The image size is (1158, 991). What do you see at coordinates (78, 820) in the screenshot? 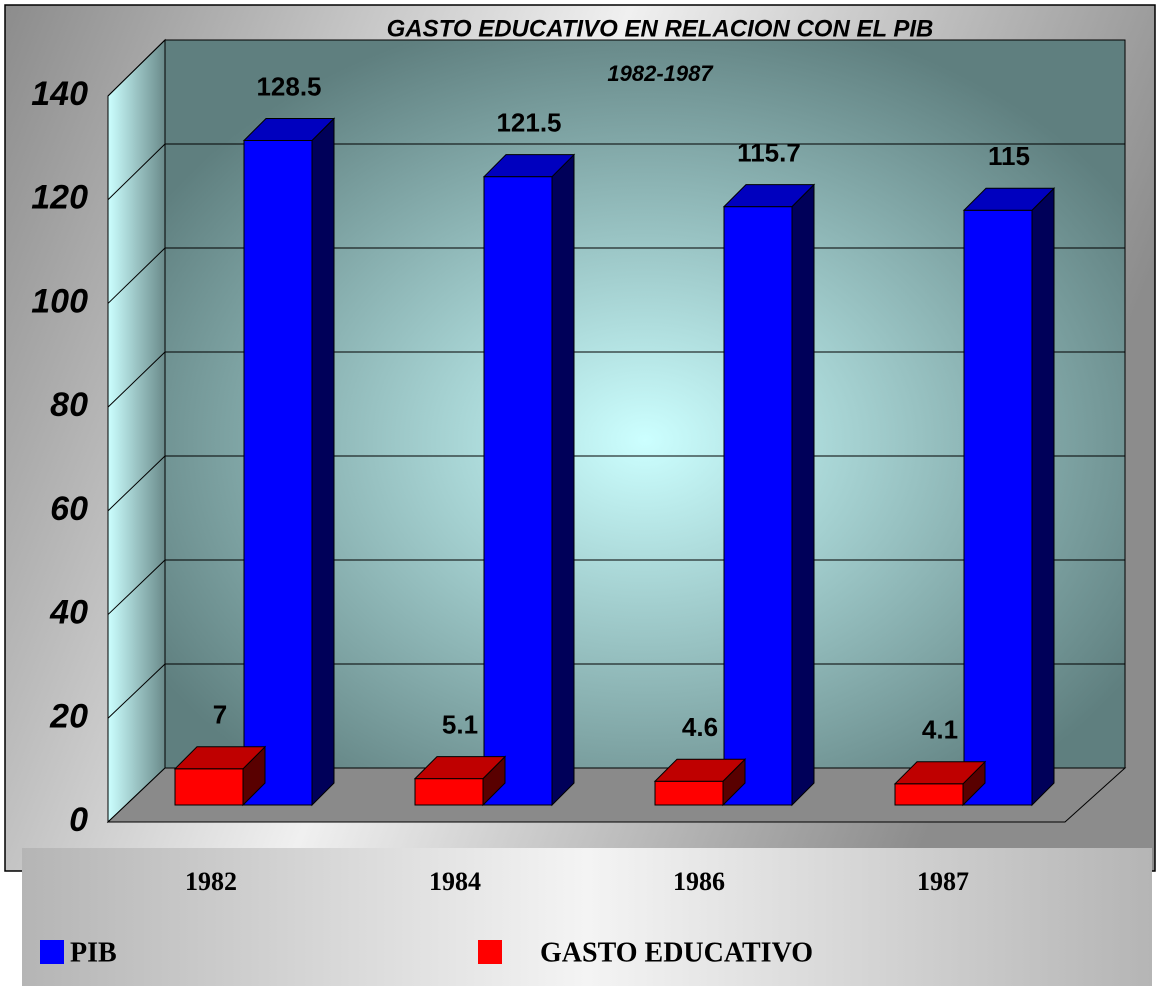
I see `y-tick-label: 0` at bounding box center [78, 820].